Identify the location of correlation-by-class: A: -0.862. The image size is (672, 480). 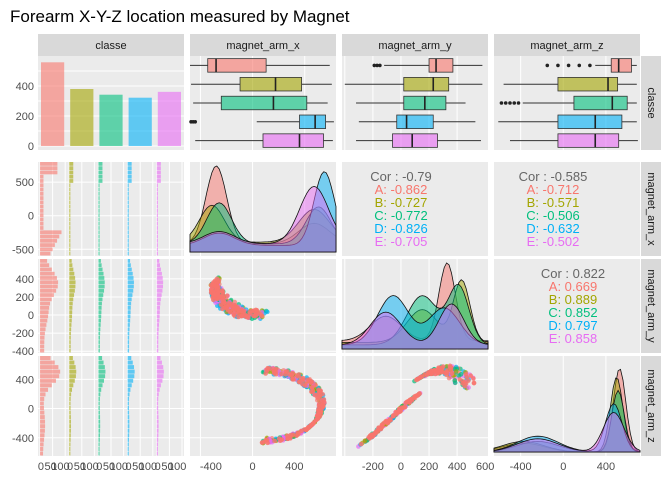
(401, 189).